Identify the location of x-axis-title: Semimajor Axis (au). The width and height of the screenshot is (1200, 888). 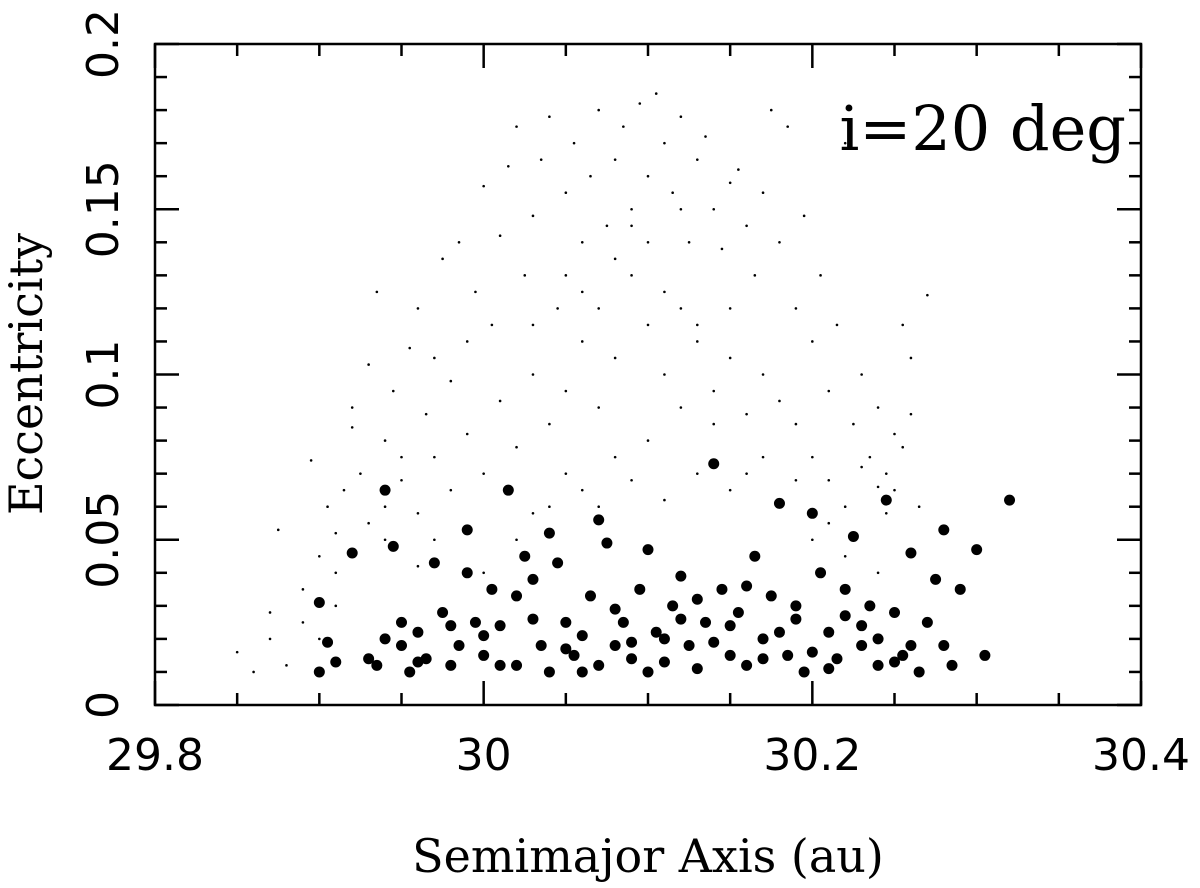
(648, 856).